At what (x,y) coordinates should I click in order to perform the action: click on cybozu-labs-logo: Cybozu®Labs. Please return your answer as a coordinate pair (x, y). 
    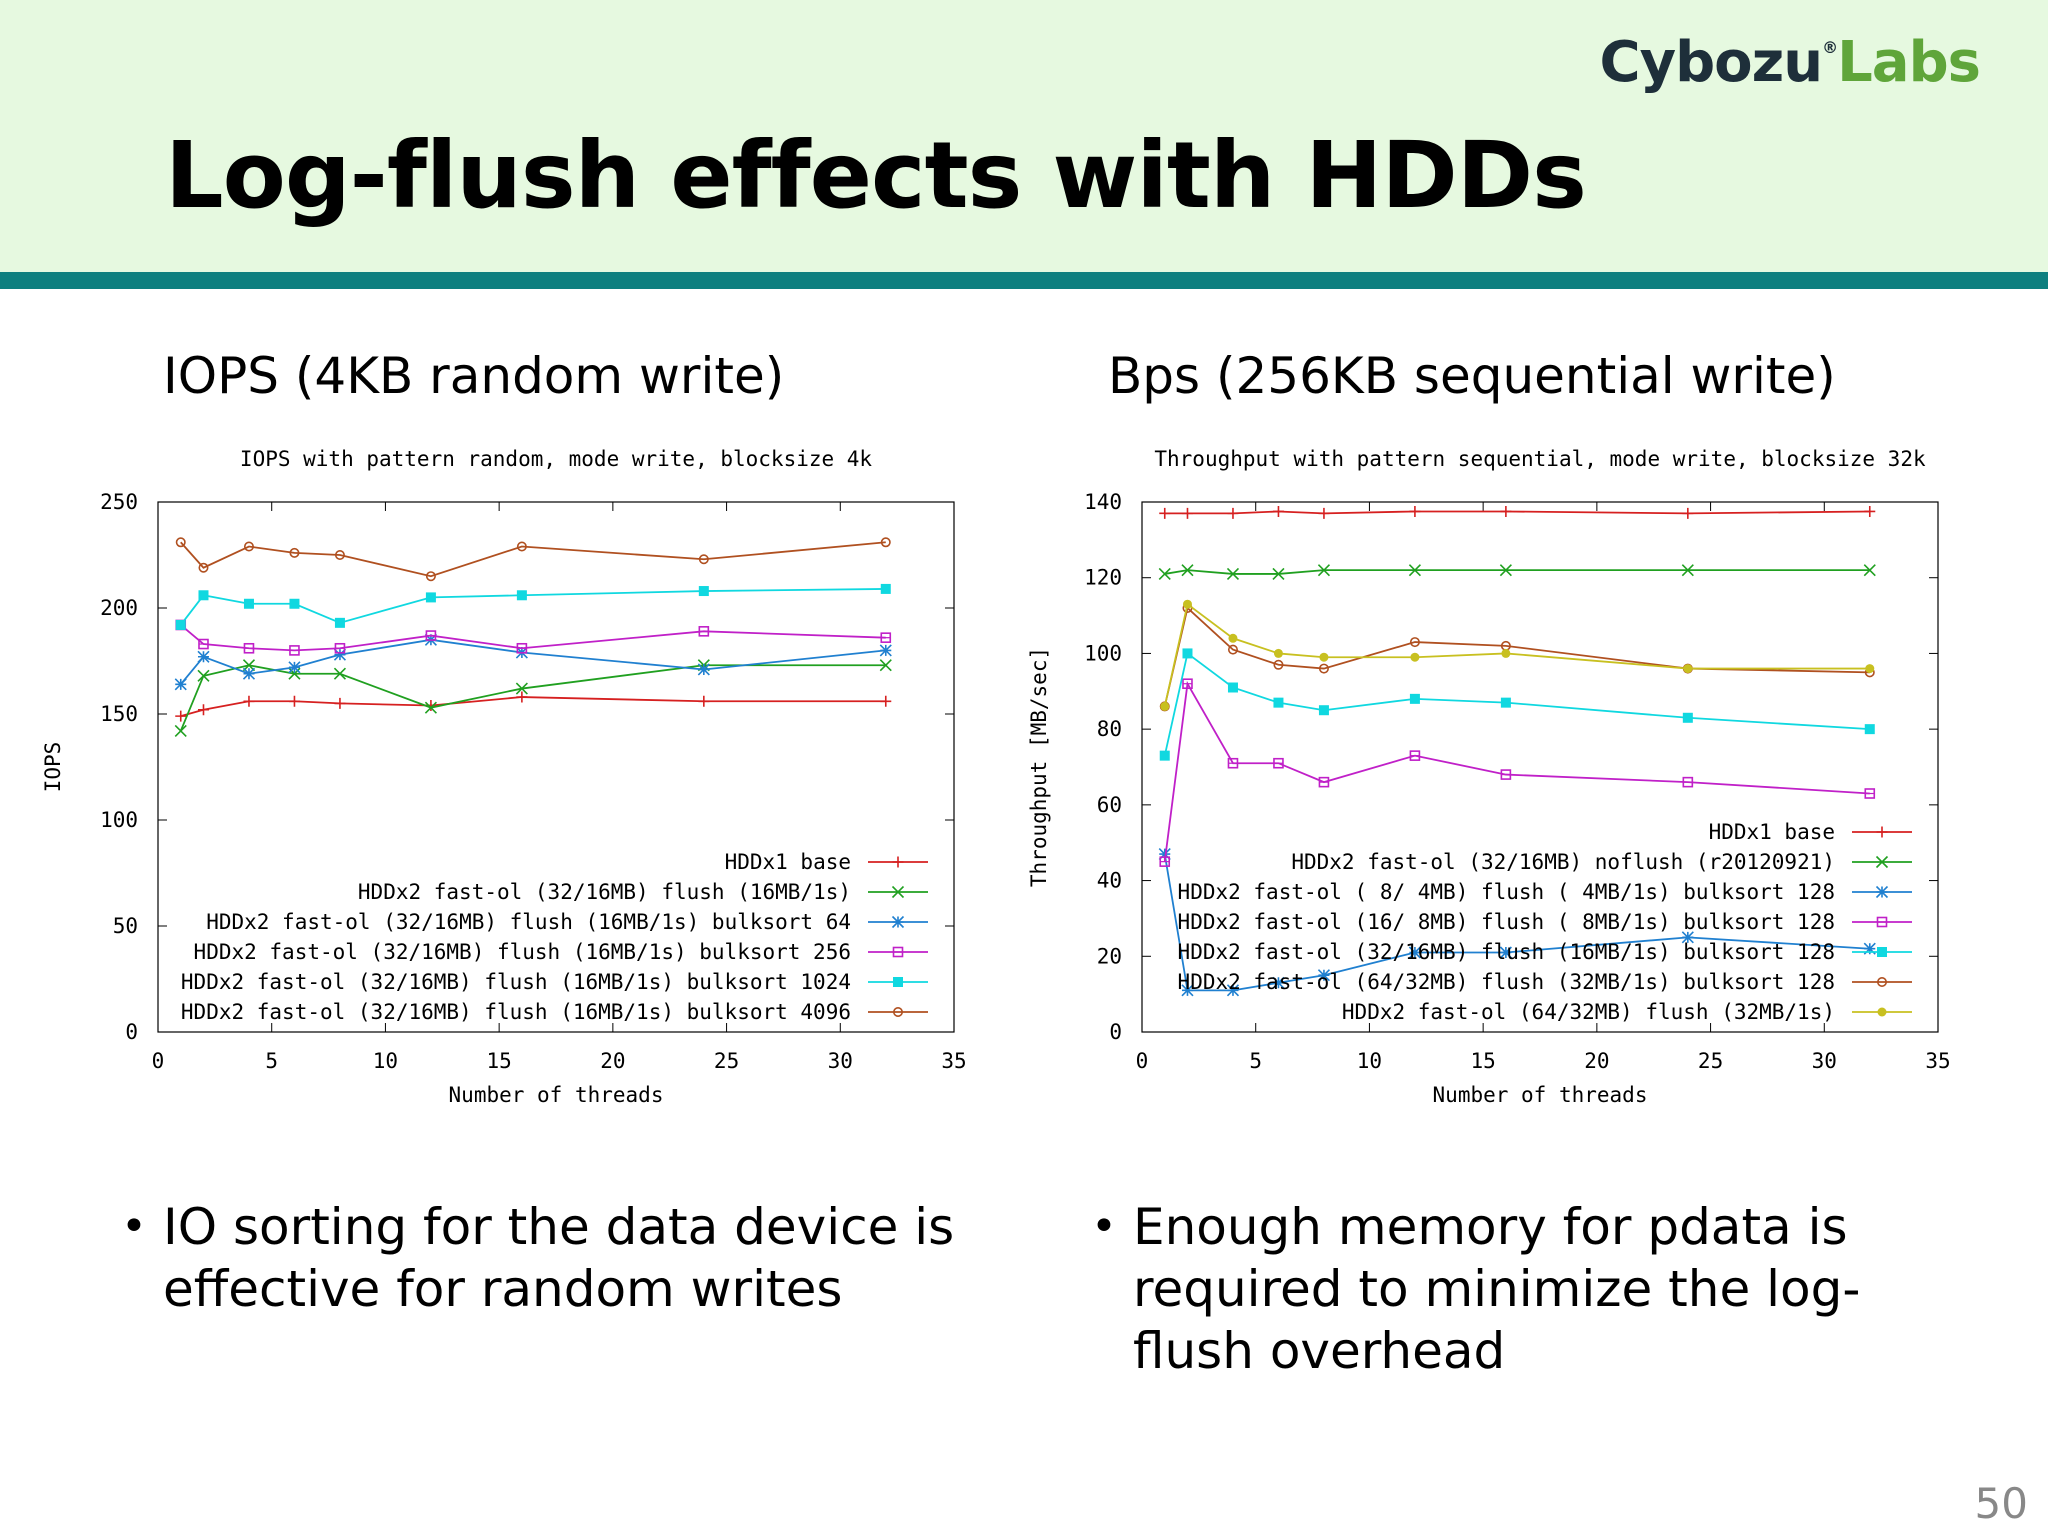
    Looking at the image, I should click on (1790, 62).